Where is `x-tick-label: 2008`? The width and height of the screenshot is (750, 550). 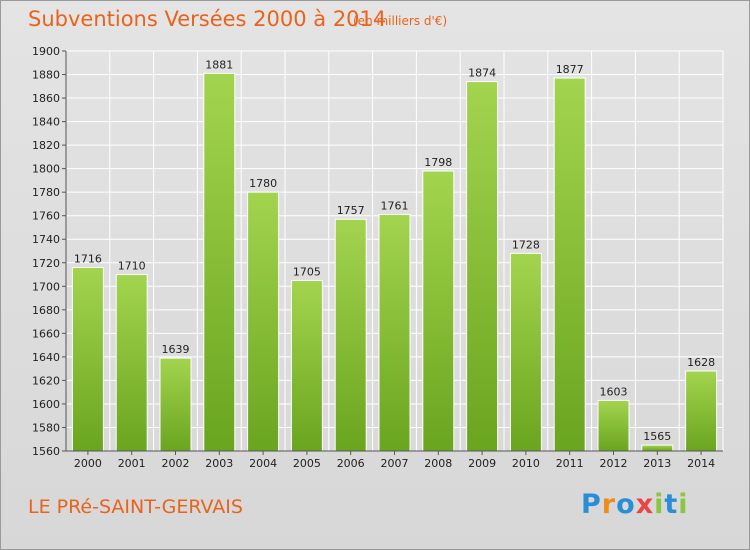
x-tick-label: 2008 is located at coordinates (438, 463).